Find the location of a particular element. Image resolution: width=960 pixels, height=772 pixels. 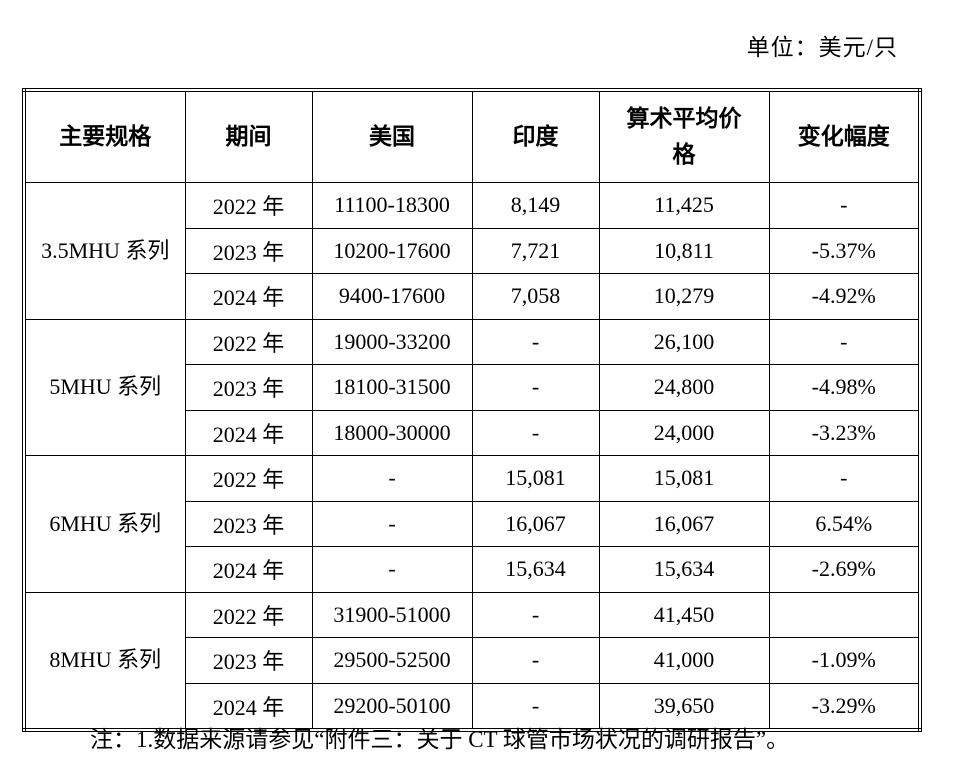

unit-label: 单位：美元/只 is located at coordinates (822, 47).